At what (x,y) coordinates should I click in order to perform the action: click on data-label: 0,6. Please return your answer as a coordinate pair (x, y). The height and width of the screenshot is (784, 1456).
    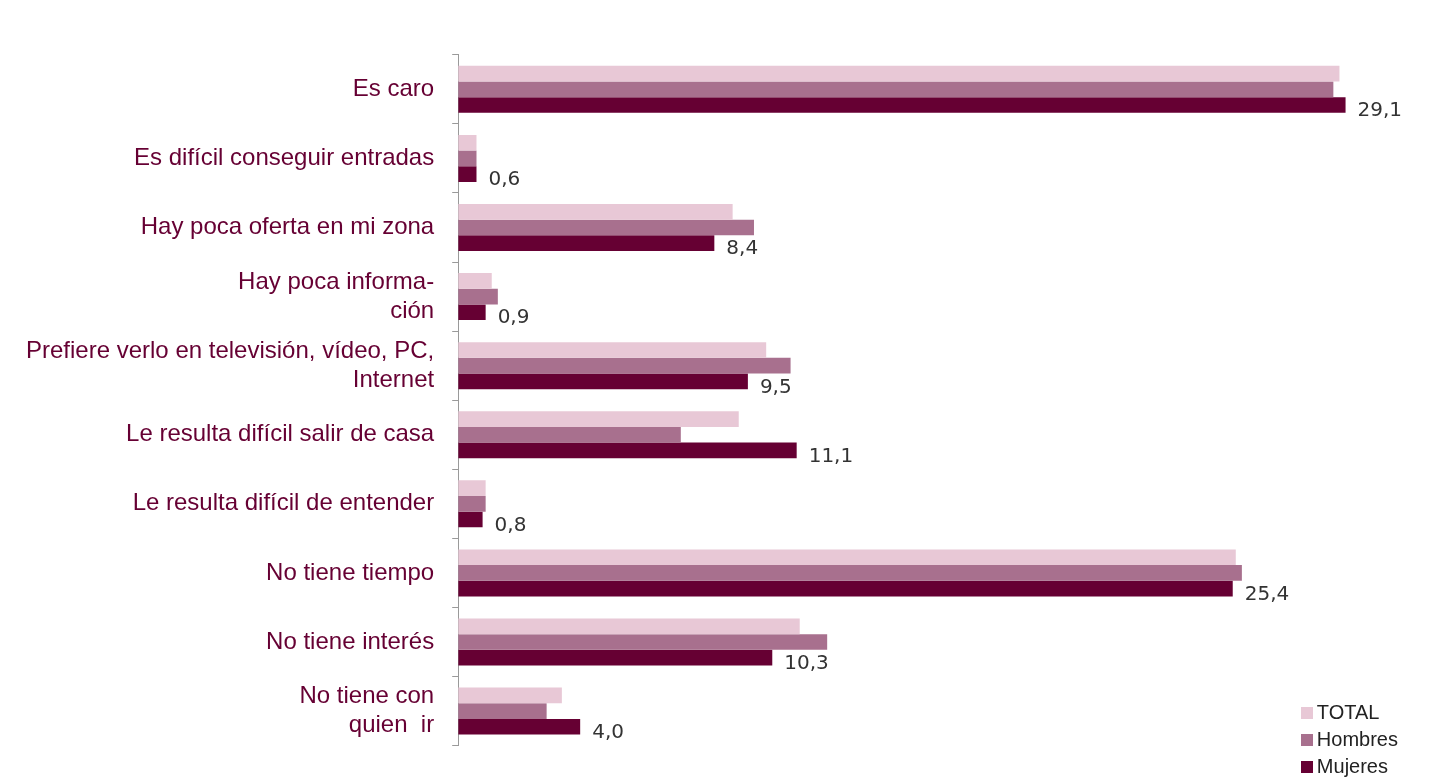
    Looking at the image, I should click on (504, 178).